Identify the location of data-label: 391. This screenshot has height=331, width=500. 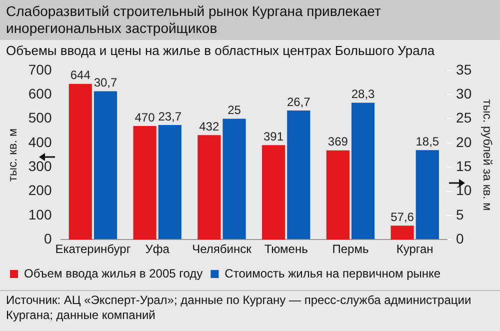
(274, 136).